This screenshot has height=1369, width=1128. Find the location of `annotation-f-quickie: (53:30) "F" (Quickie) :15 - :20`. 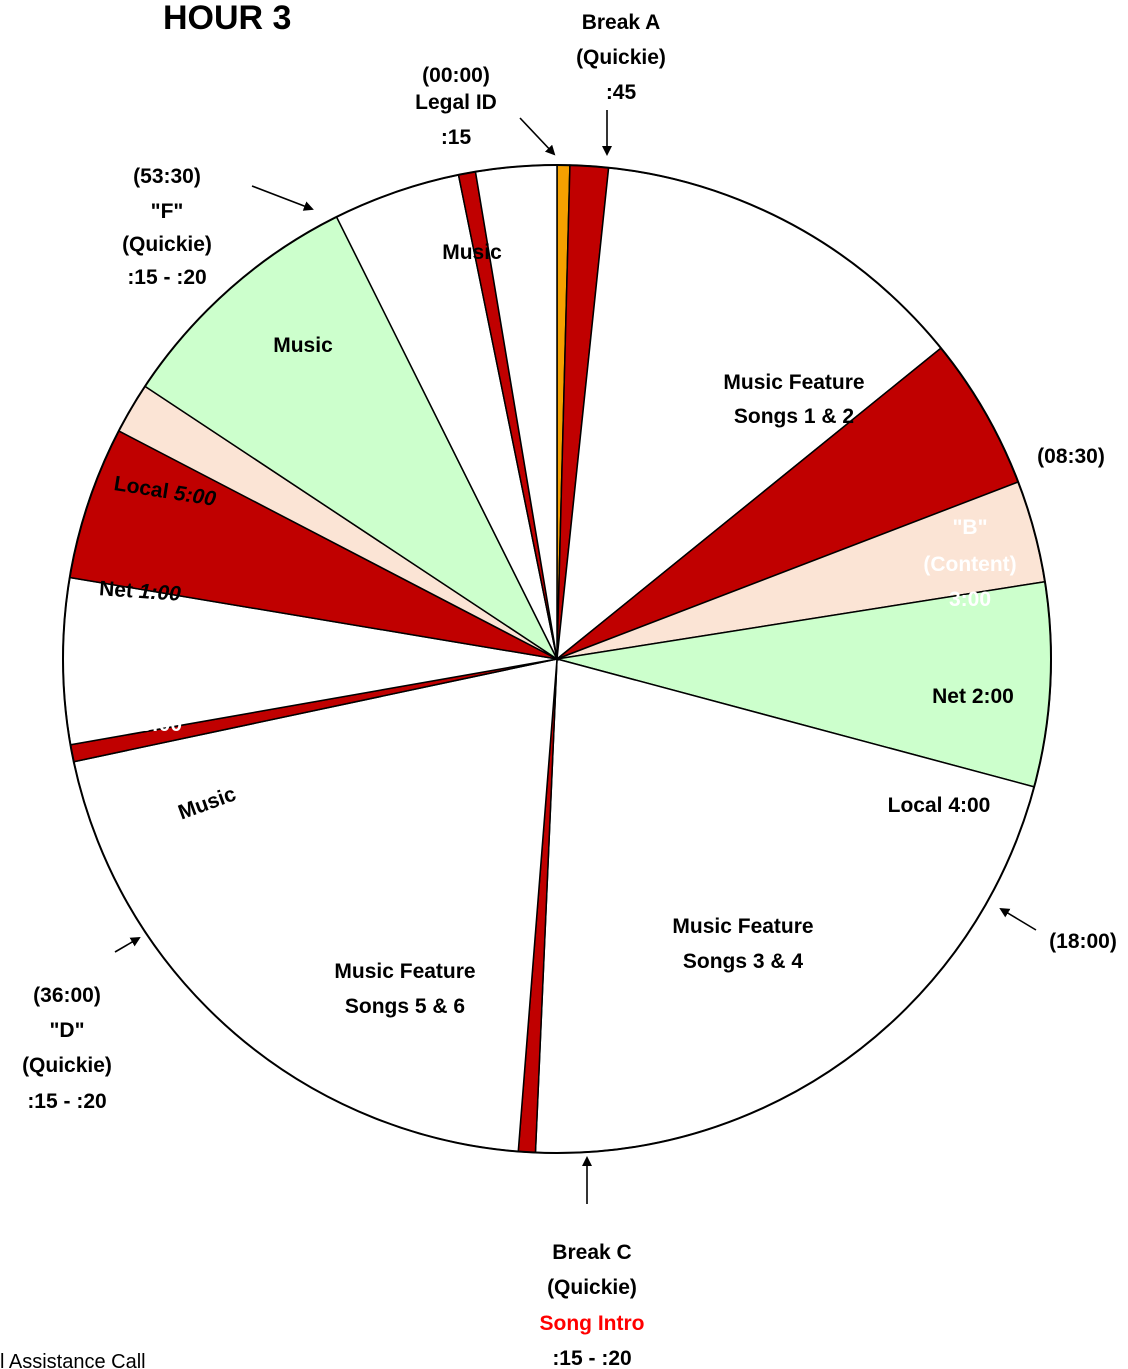

annotation-f-quickie: (53:30) "F" (Quickie) :15 - :20 is located at coordinates (167, 227).